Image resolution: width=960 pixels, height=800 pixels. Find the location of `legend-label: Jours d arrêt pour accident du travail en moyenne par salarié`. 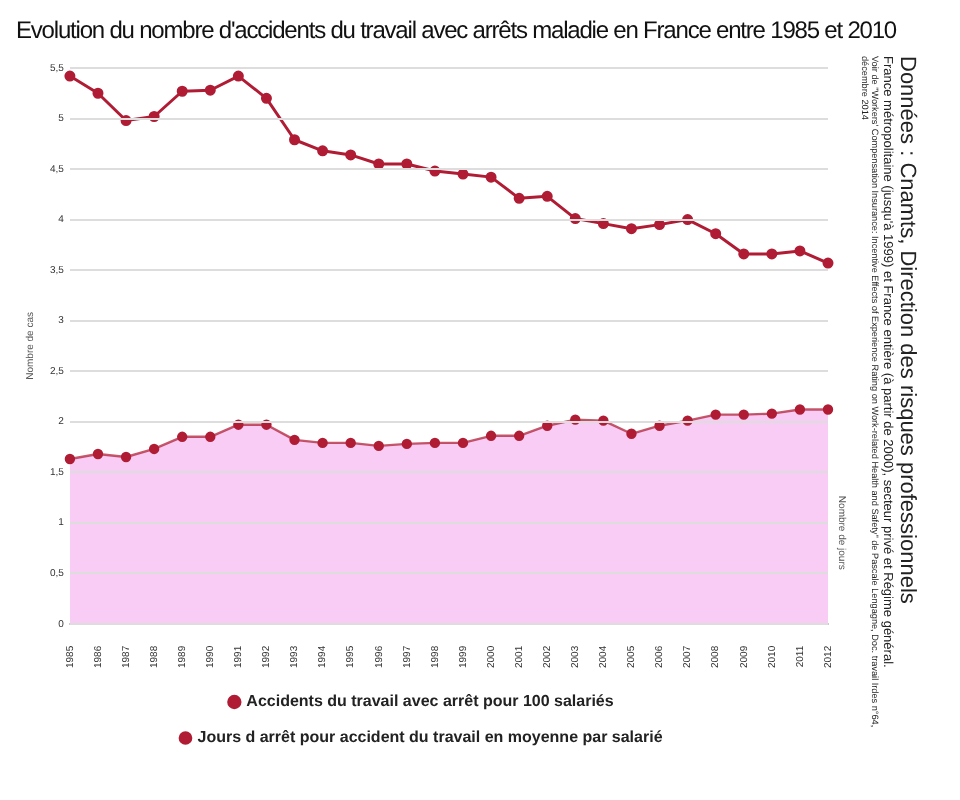

legend-label: Jours d arrêt pour accident du travail en moyenne par salarié is located at coordinates (430, 737).